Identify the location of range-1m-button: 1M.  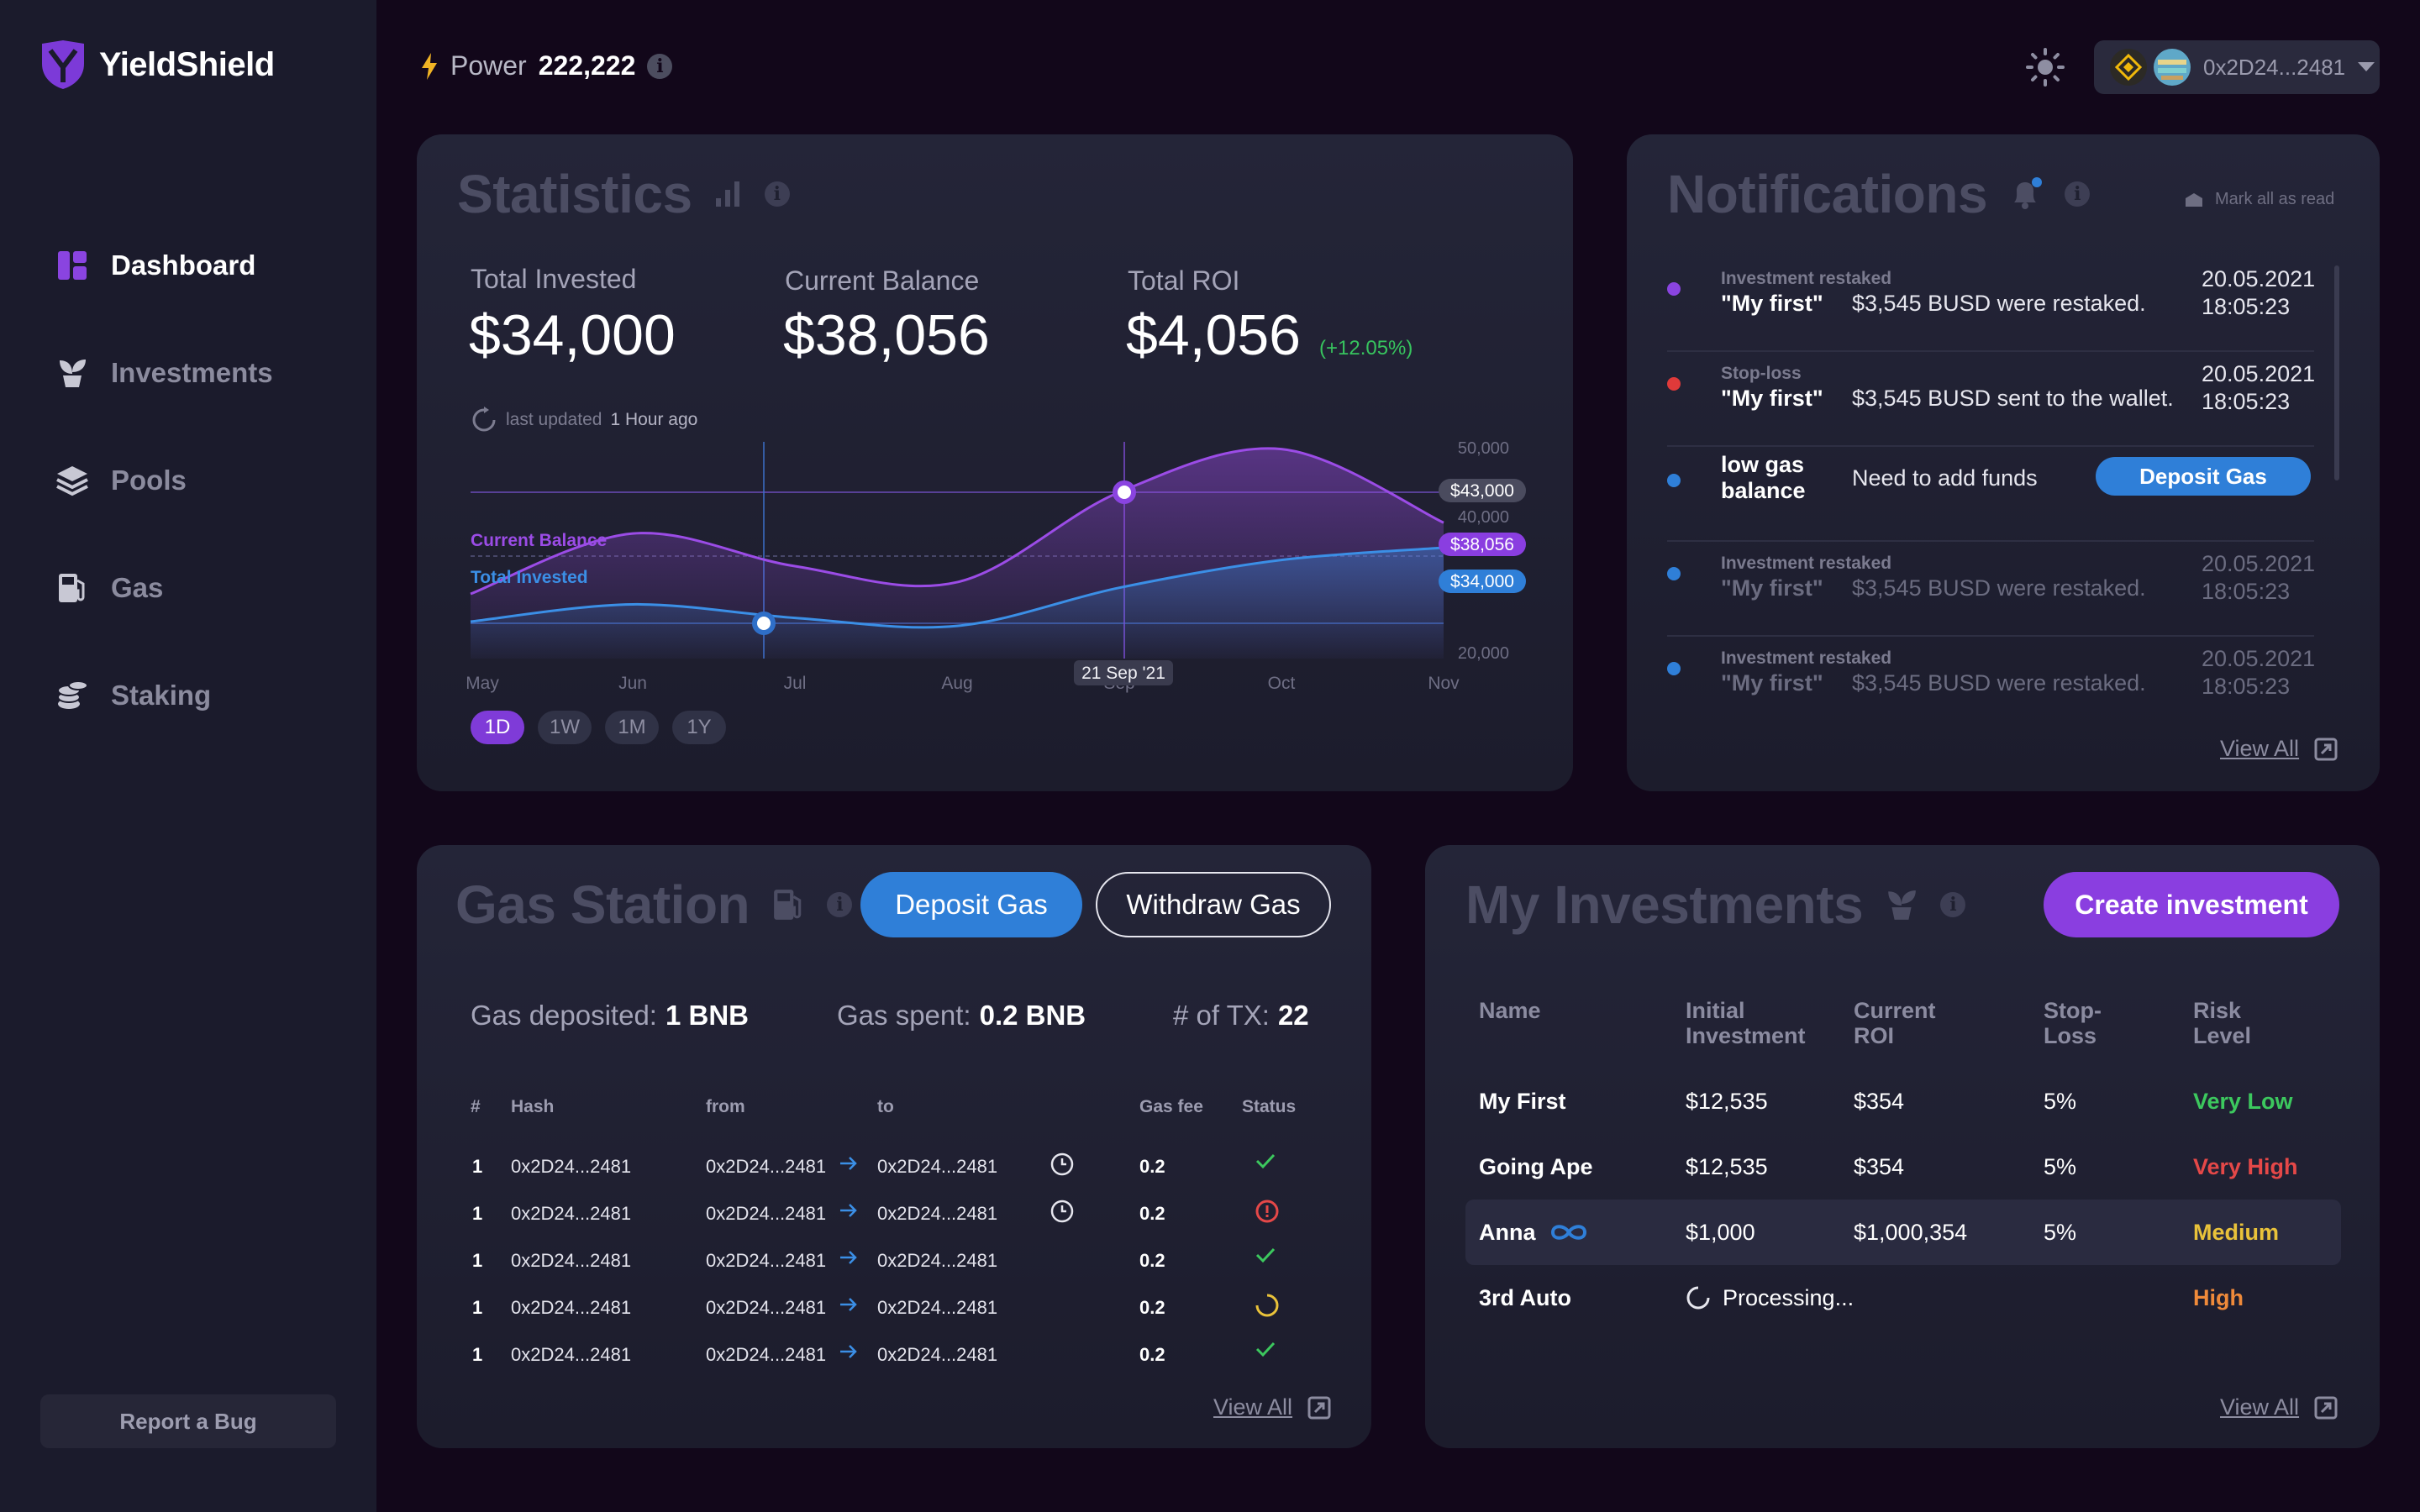
(632, 727).